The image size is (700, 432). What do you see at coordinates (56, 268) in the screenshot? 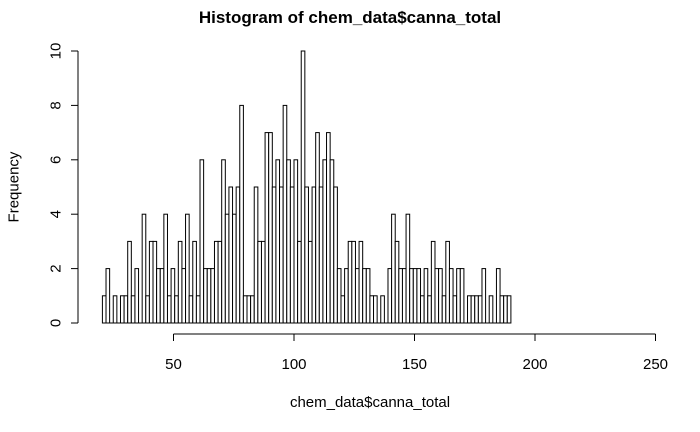
I see `y-tick-label: 2` at bounding box center [56, 268].